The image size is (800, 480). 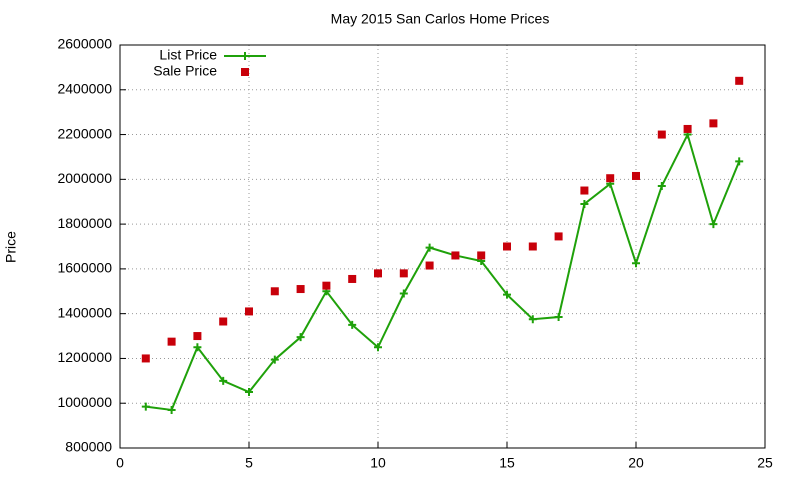 What do you see at coordinates (249, 463) in the screenshot?
I see `x-tick-label: 5` at bounding box center [249, 463].